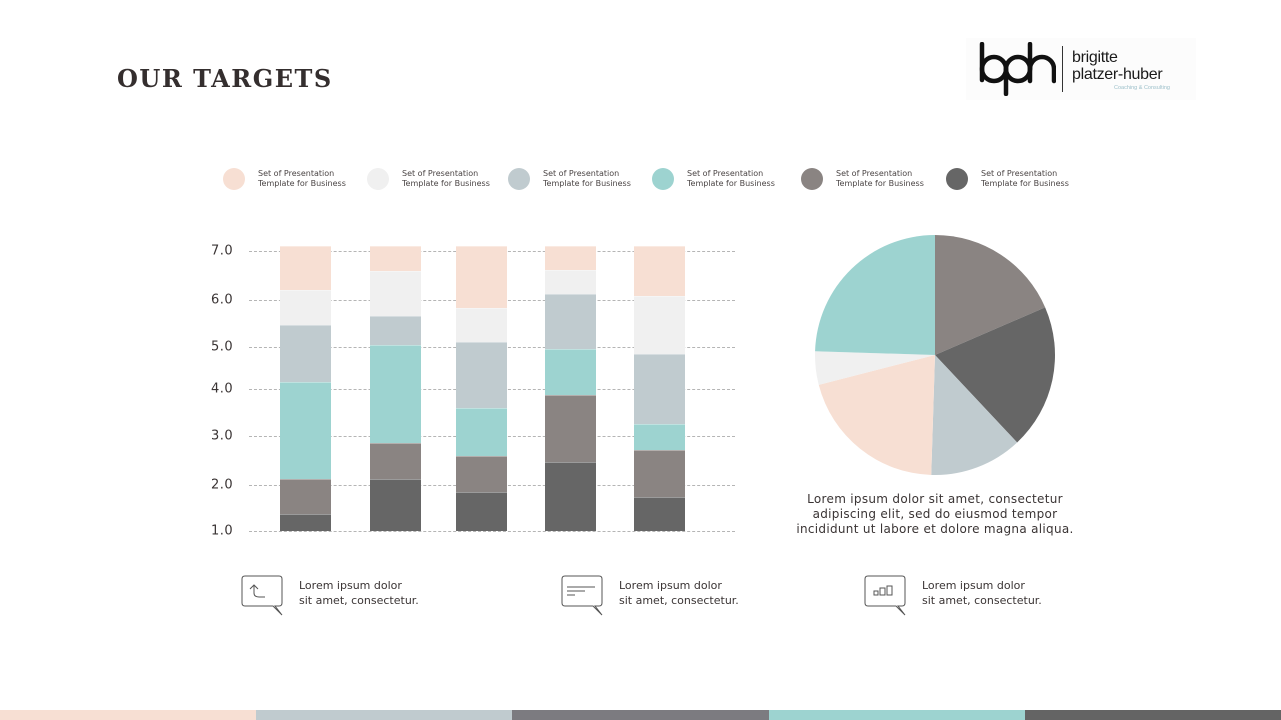  Describe the element at coordinates (1117, 74) in the screenshot. I see `logo-name-line2: platzer-huber` at that location.